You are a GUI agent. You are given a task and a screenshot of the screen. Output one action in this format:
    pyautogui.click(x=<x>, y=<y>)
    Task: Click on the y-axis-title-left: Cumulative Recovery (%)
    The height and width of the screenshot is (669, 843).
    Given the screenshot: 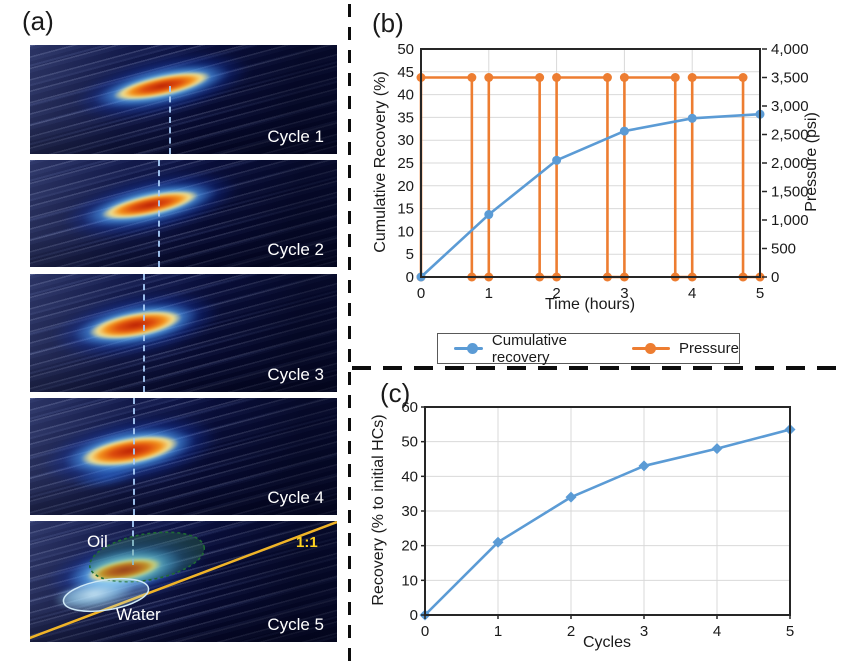 What is the action you would take?
    pyautogui.click(x=380, y=162)
    